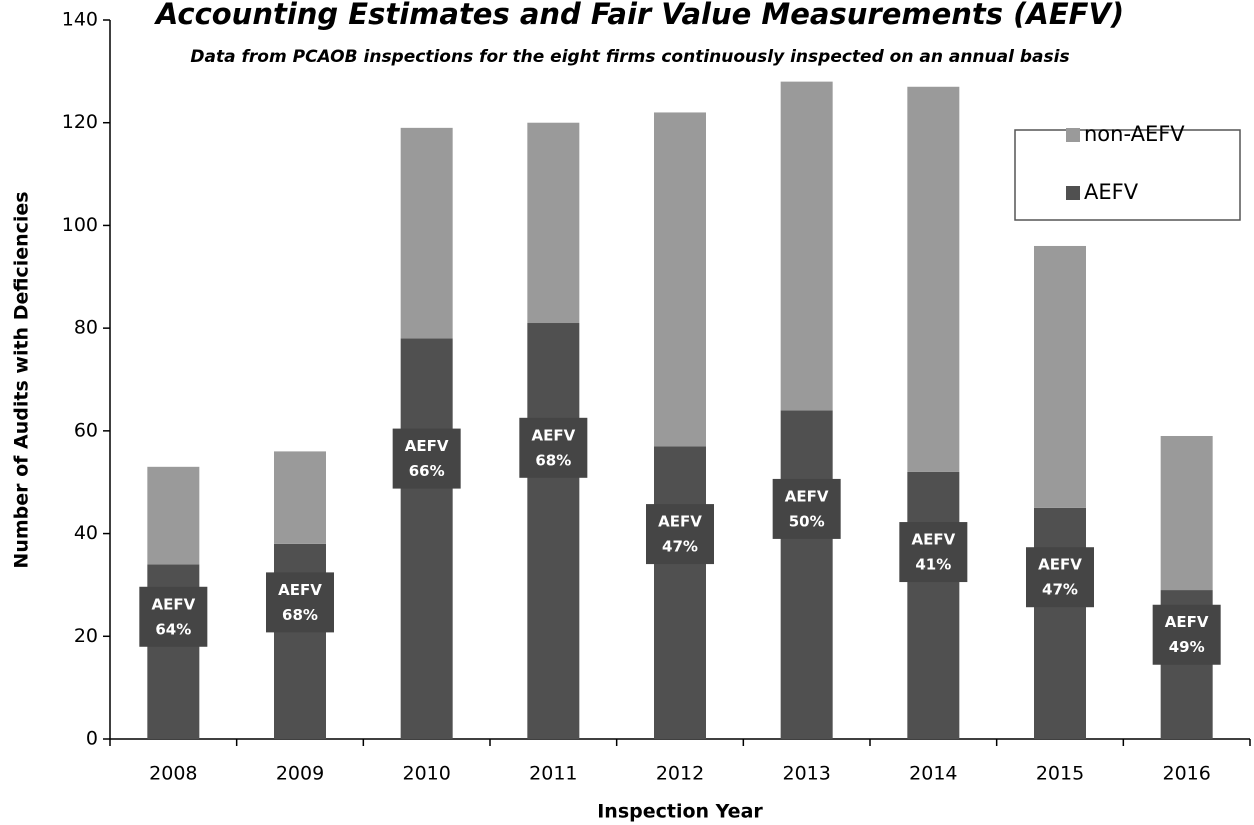  Describe the element at coordinates (1127, 175) in the screenshot. I see `legend-box` at that location.